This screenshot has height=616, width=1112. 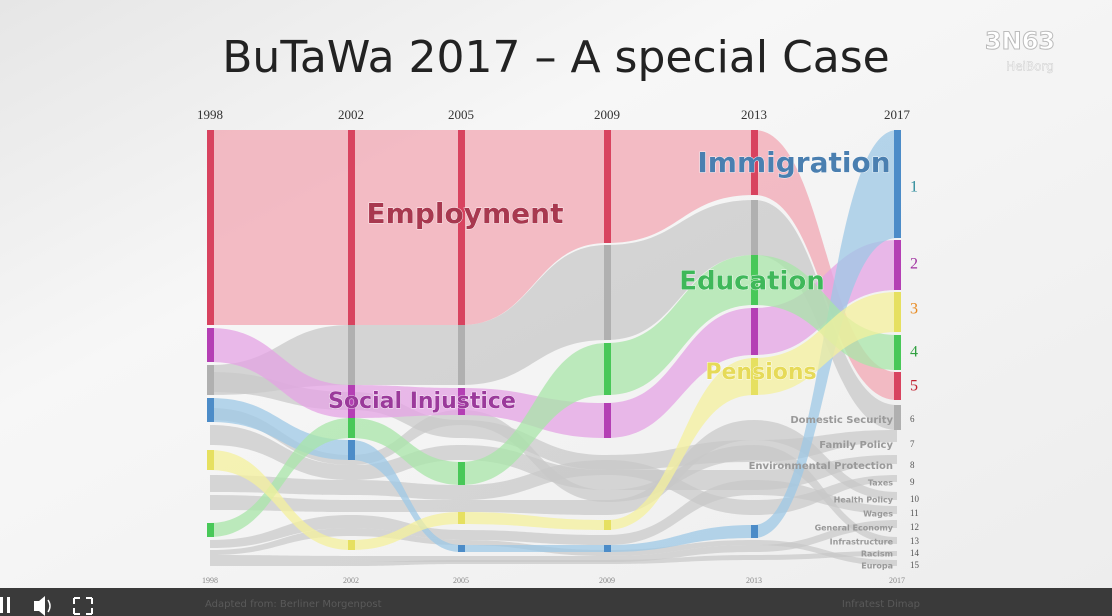 What do you see at coordinates (465, 213) in the screenshot?
I see `highlight-label: Employment` at bounding box center [465, 213].